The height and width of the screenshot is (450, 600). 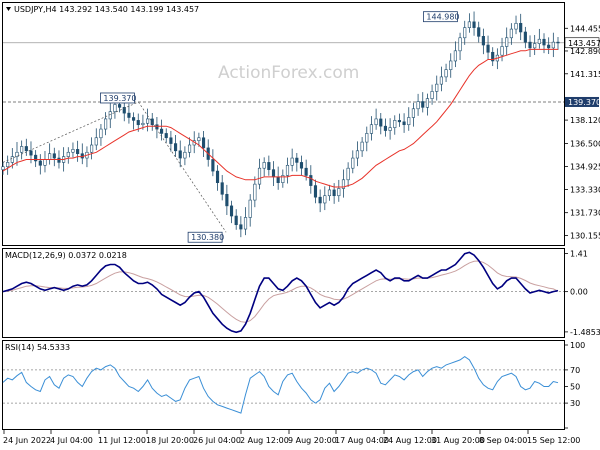 I want to click on macd-signal-line, so click(x=280, y=291).